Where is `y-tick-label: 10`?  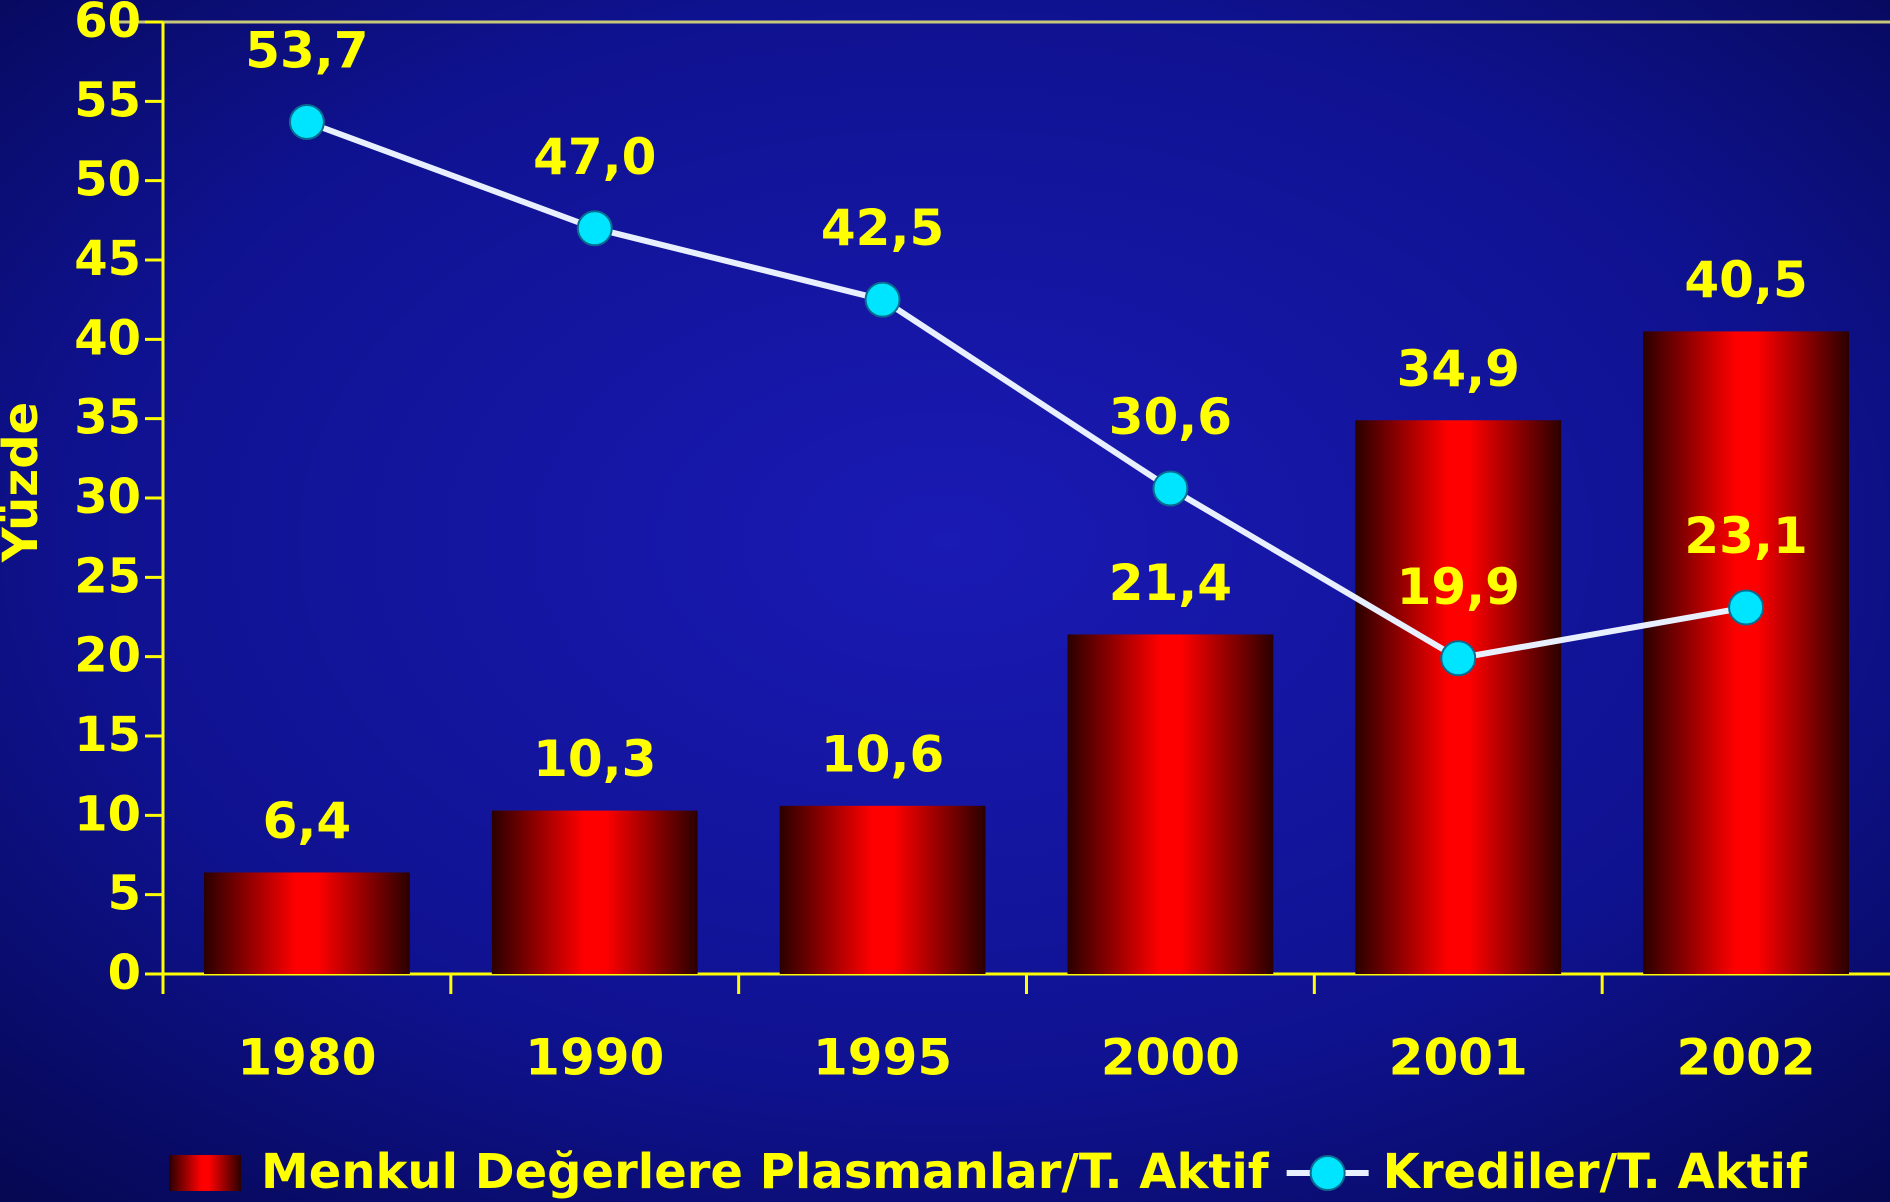
y-tick-label: 10 is located at coordinates (107, 814).